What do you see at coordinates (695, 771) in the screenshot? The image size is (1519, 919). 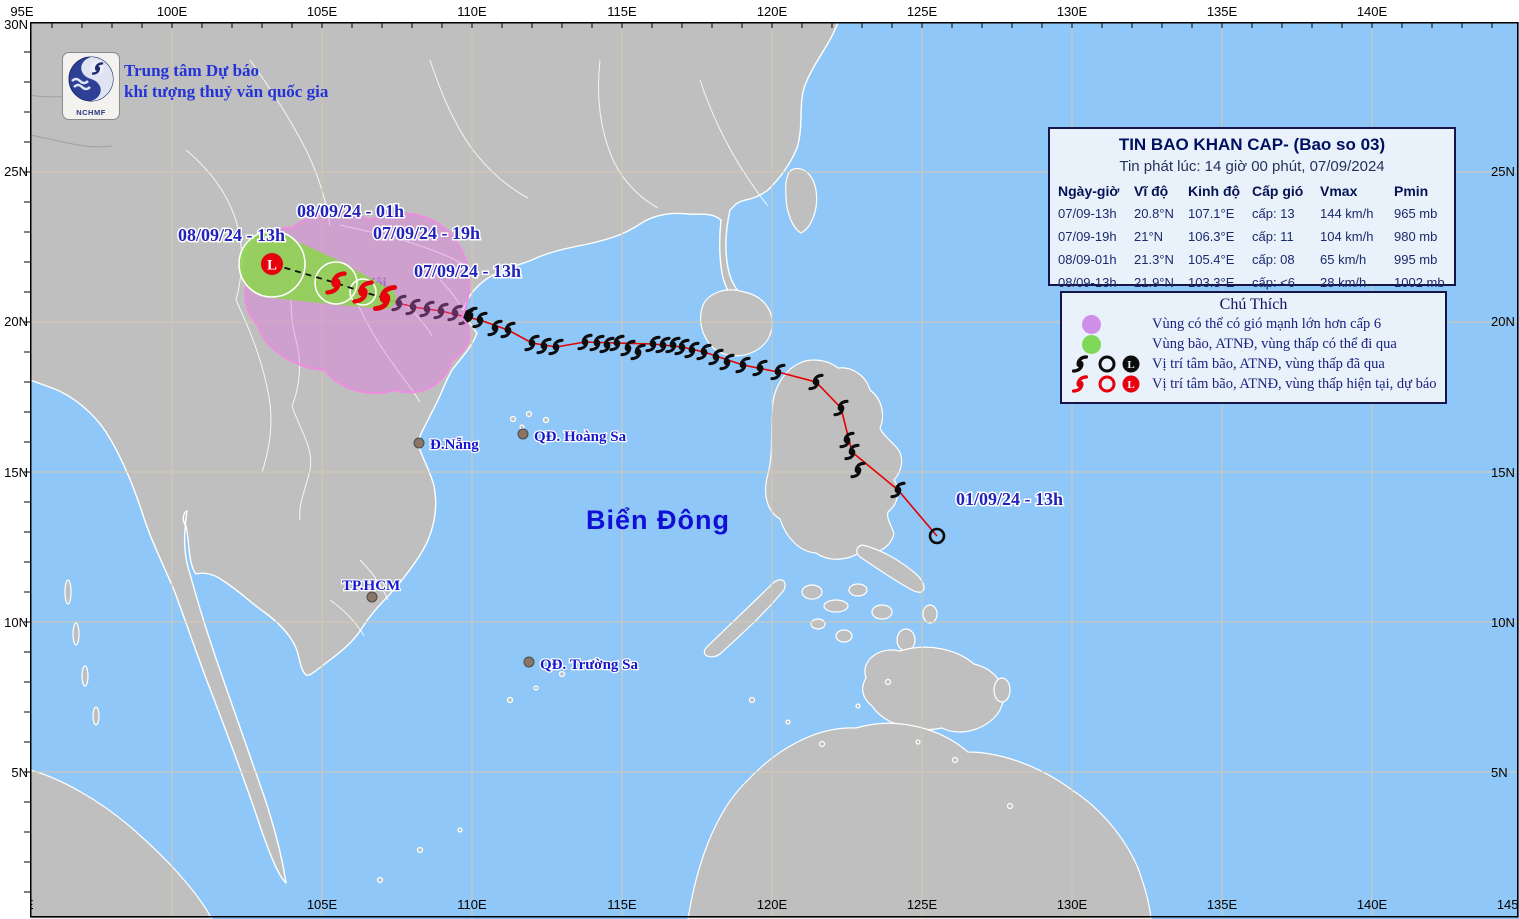 I see `spratly-islets` at bounding box center [695, 771].